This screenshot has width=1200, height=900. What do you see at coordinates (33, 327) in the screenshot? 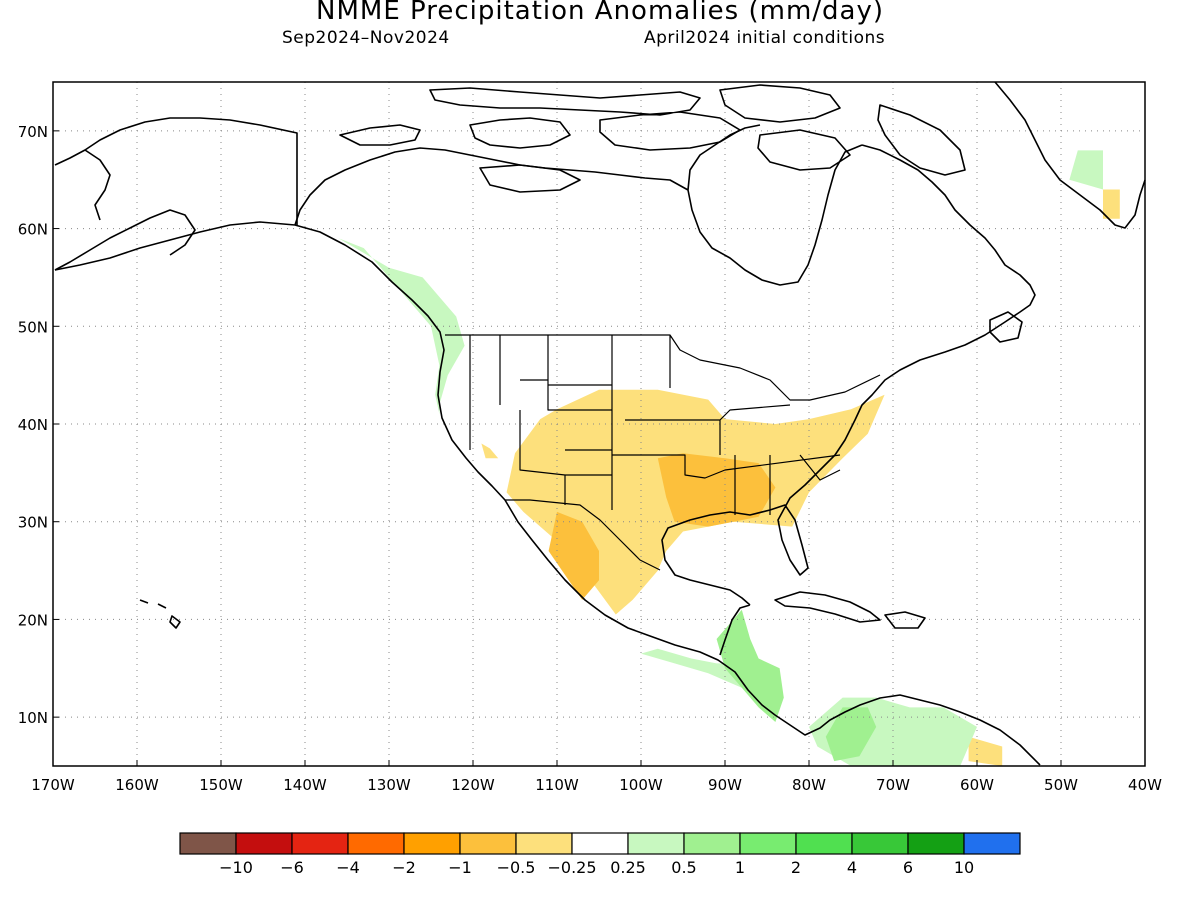
I see `lat-tick-label: 50N` at bounding box center [33, 327].